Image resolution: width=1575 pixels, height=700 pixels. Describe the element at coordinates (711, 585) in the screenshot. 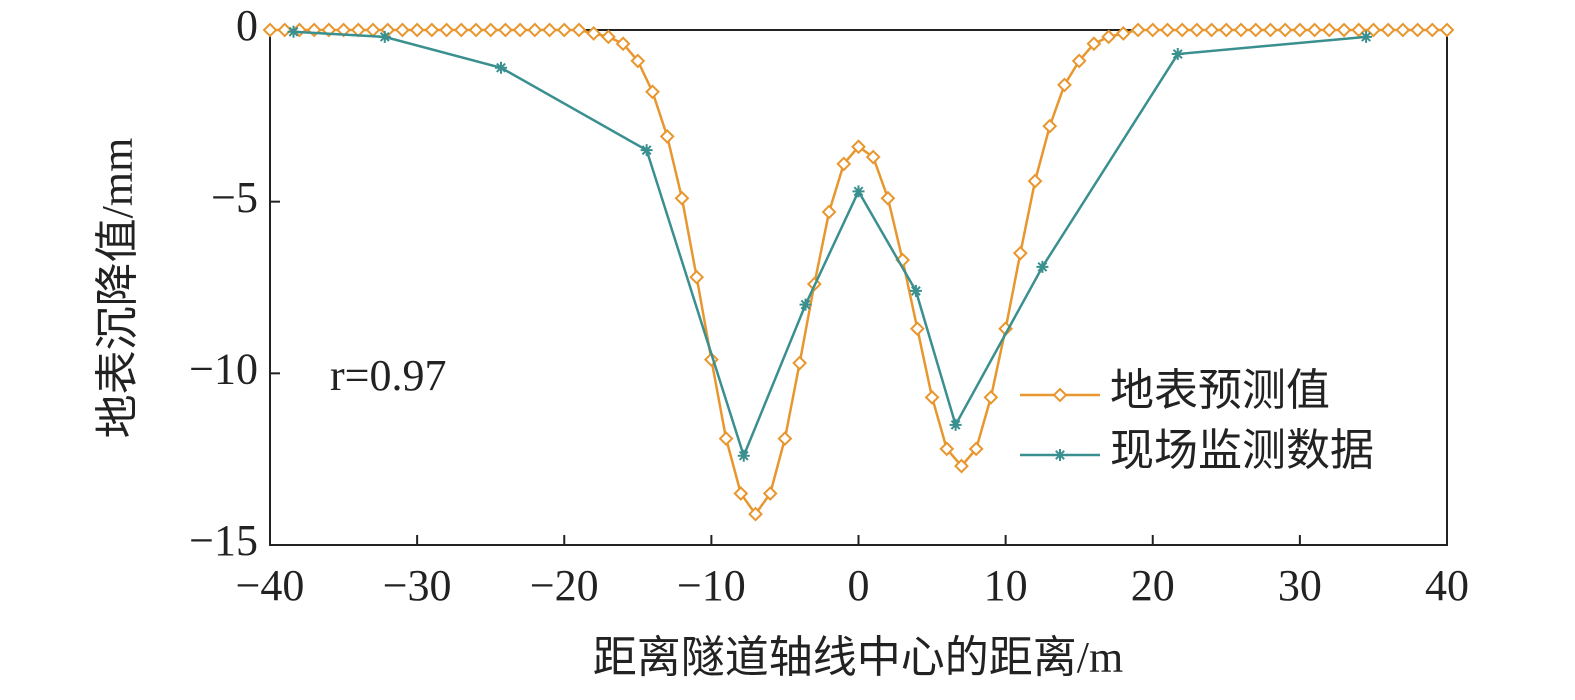

I see `x-tick-label: −10` at that location.